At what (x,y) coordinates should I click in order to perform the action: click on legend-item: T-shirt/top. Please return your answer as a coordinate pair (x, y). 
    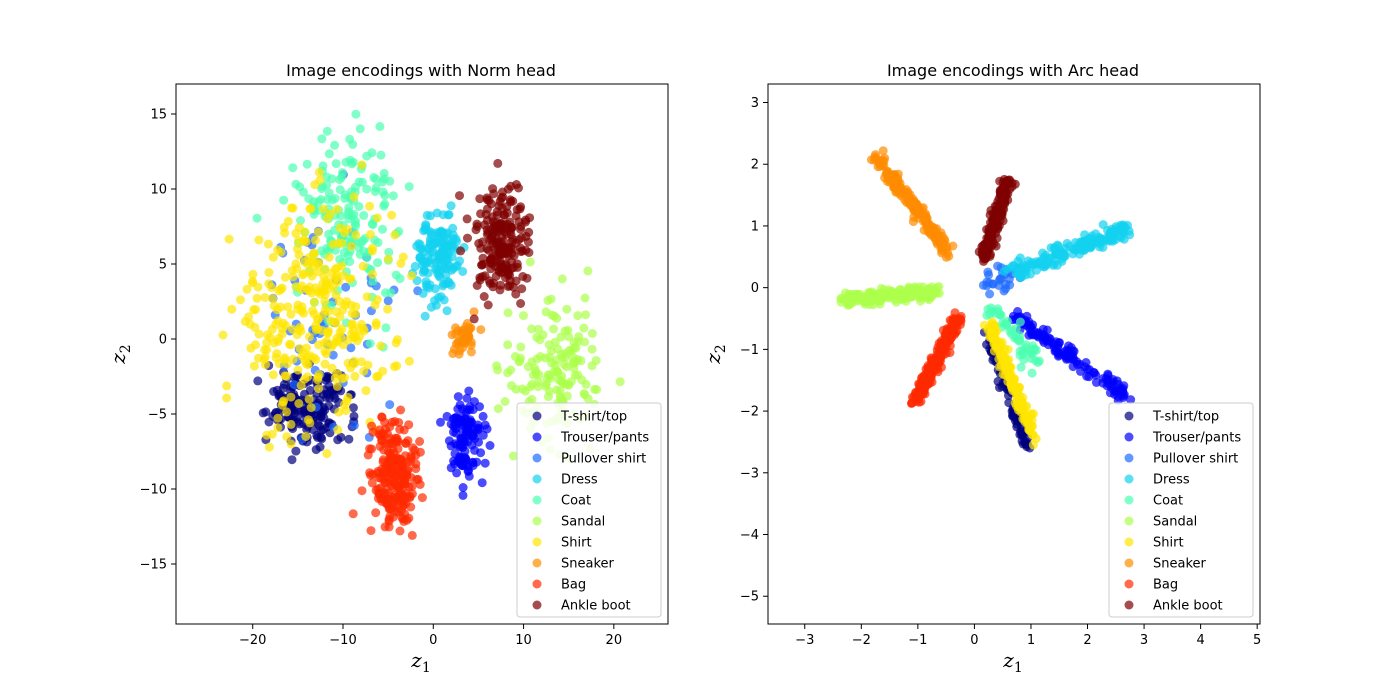
    Looking at the image, I should click on (1171, 417).